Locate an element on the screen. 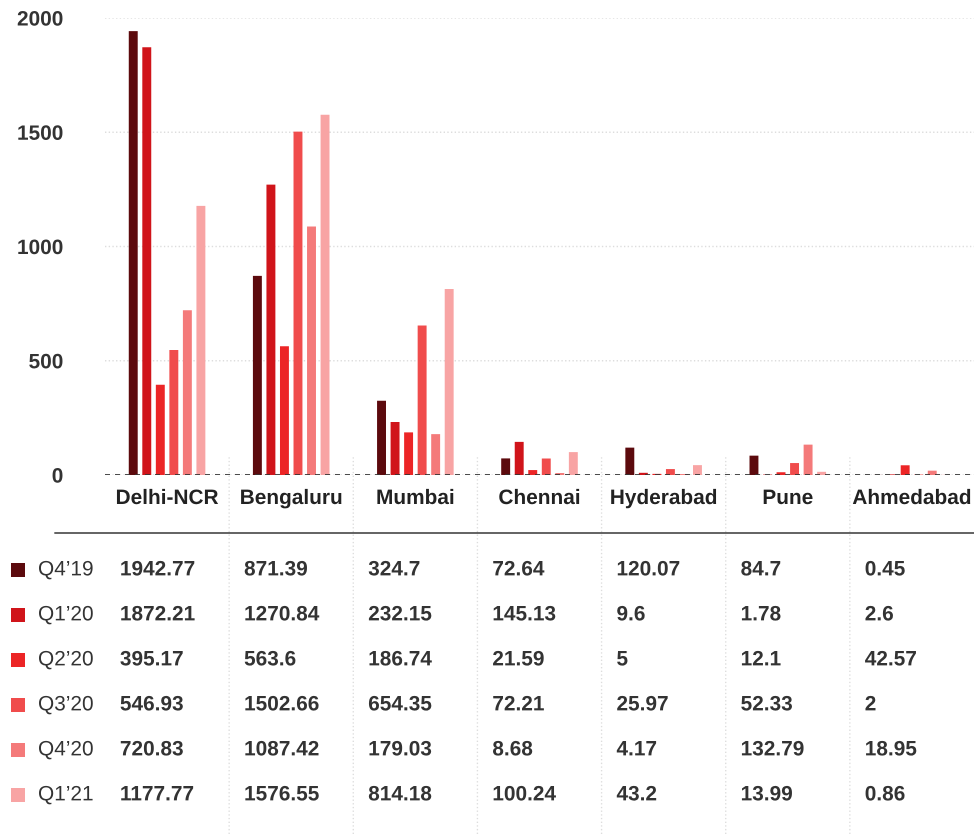  data-label: 563.6 is located at coordinates (270, 658).